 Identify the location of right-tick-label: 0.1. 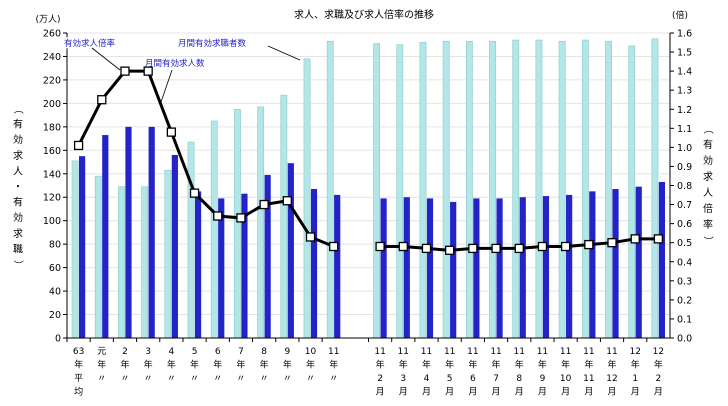
(684, 319).